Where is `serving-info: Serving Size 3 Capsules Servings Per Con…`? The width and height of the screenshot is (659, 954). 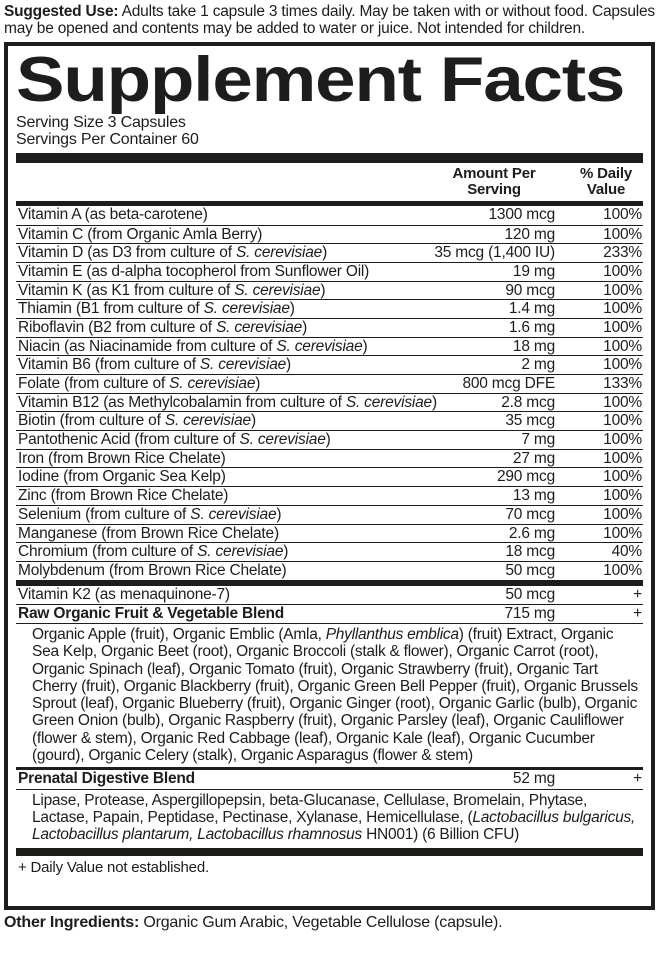 serving-info: Serving Size 3 Capsules Servings Per Con… is located at coordinates (329, 131).